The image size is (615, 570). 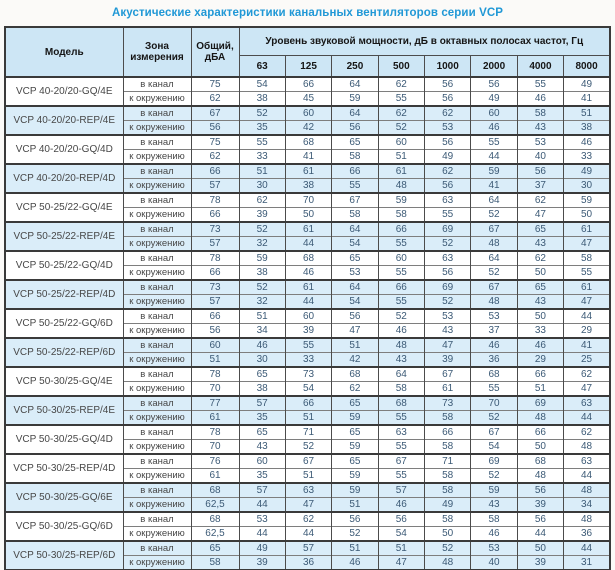 I want to click on band-cell: 41, so click(x=587, y=98).